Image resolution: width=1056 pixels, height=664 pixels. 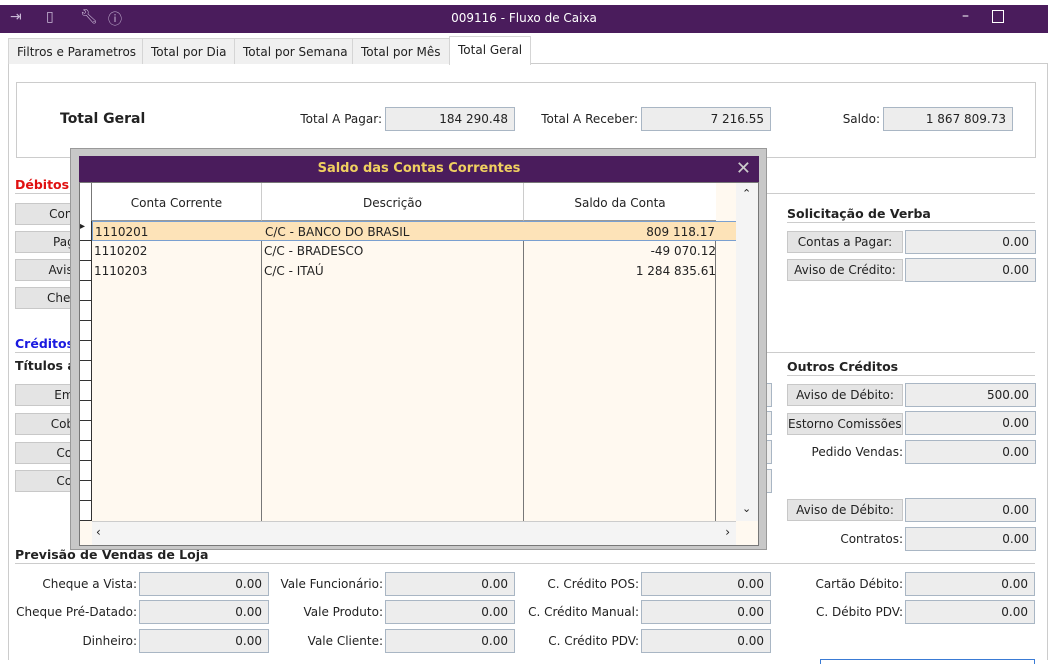 What do you see at coordinates (393, 202) in the screenshot?
I see `header-descricao: Descrição` at bounding box center [393, 202].